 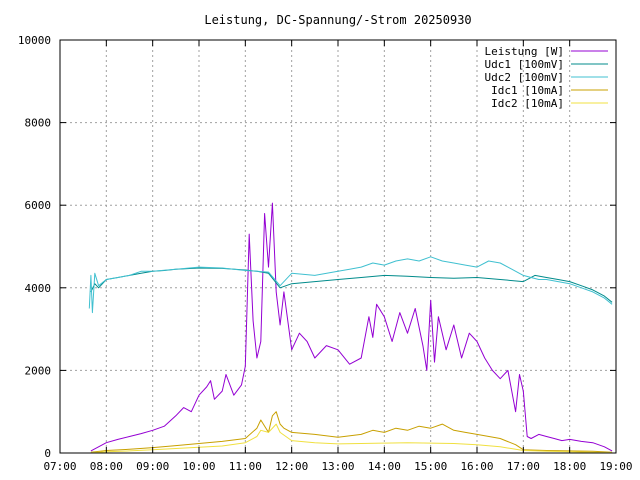 What do you see at coordinates (38, 123) in the screenshot?
I see `y-tick-label: 8000` at bounding box center [38, 123].